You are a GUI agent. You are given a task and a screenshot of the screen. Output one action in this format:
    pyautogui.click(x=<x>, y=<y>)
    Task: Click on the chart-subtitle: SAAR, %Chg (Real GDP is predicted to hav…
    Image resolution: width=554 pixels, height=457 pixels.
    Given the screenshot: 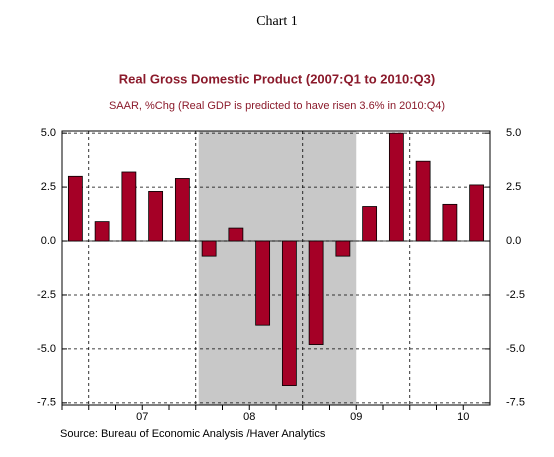 What is the action you would take?
    pyautogui.click(x=277, y=106)
    